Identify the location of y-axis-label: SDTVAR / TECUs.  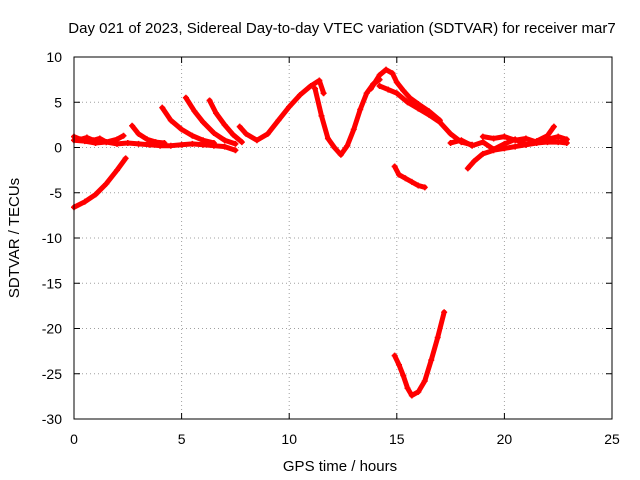
(14, 238).